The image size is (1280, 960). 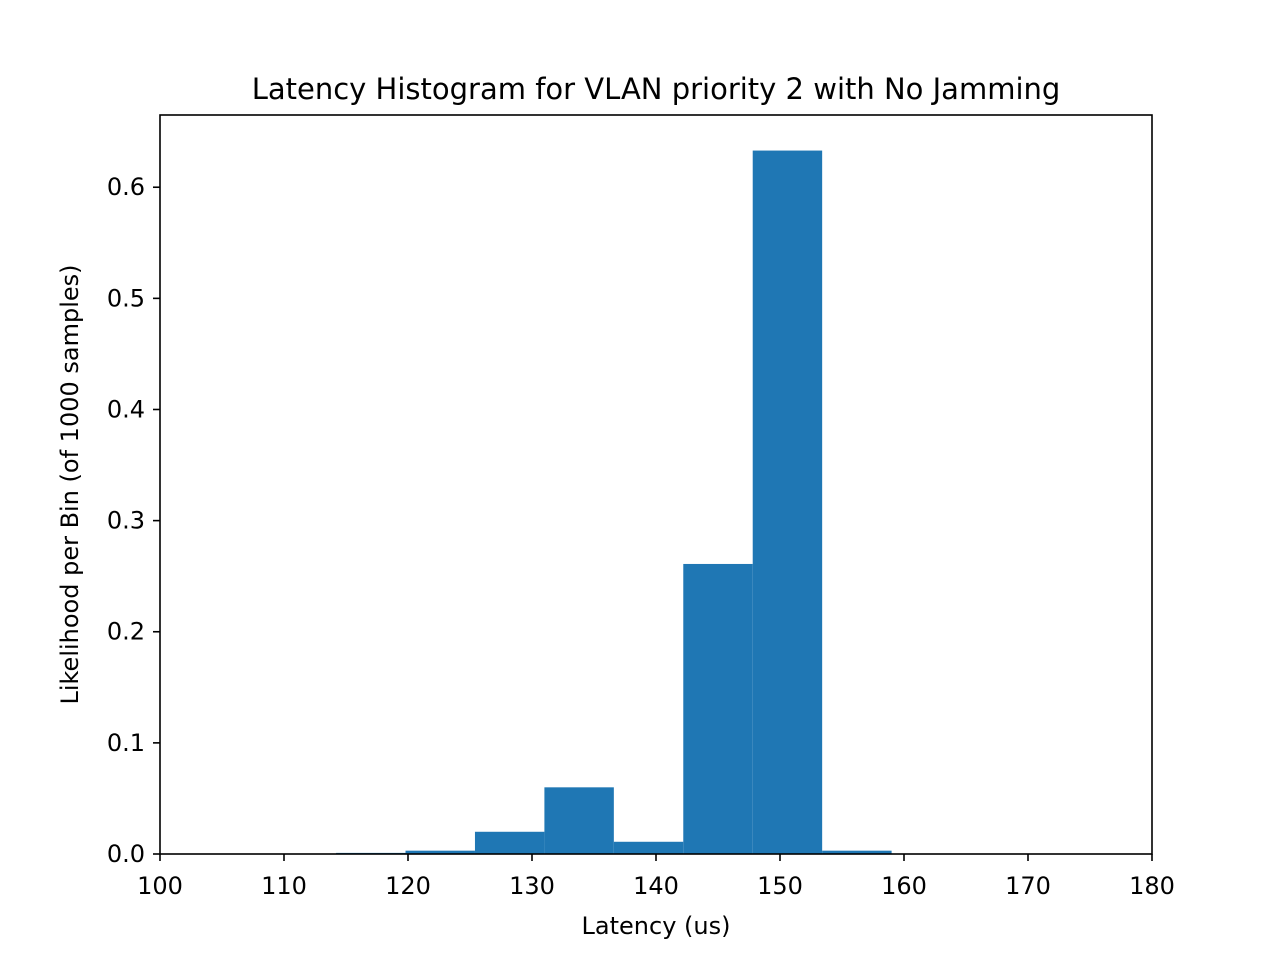 I want to click on y-axis-label: Likelihood per Bin (of 1000 samples), so click(x=70, y=484).